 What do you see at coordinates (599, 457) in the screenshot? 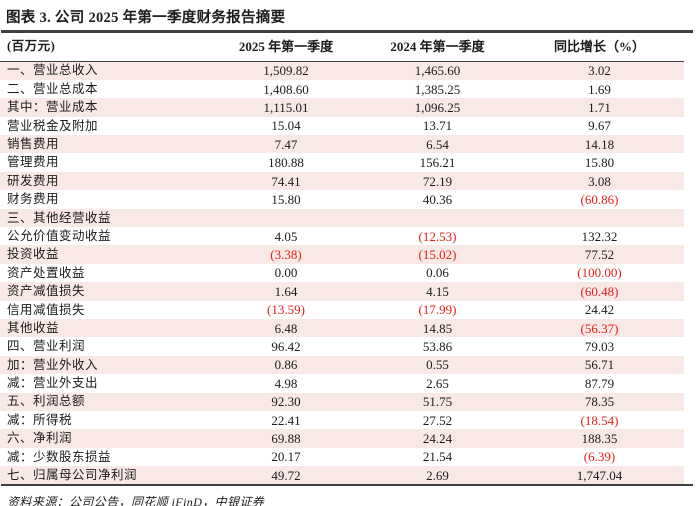
I see `row-value: (6.39)` at bounding box center [599, 457].